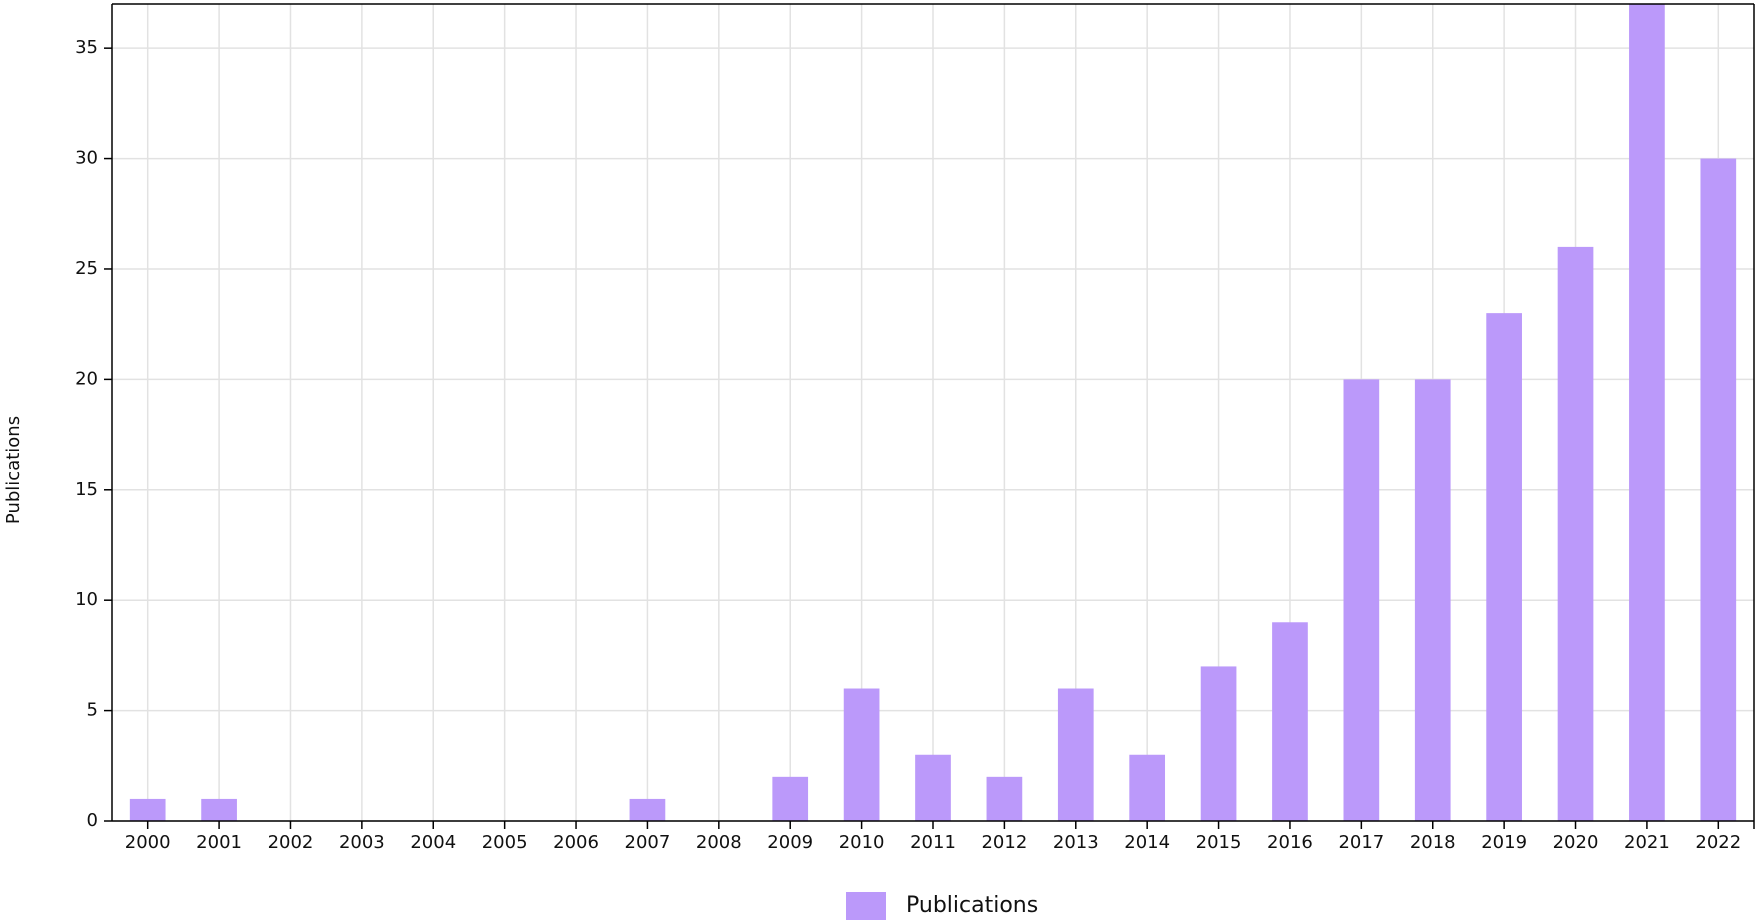  Describe the element at coordinates (719, 842) in the screenshot. I see `x-tick-label: 2008` at that location.